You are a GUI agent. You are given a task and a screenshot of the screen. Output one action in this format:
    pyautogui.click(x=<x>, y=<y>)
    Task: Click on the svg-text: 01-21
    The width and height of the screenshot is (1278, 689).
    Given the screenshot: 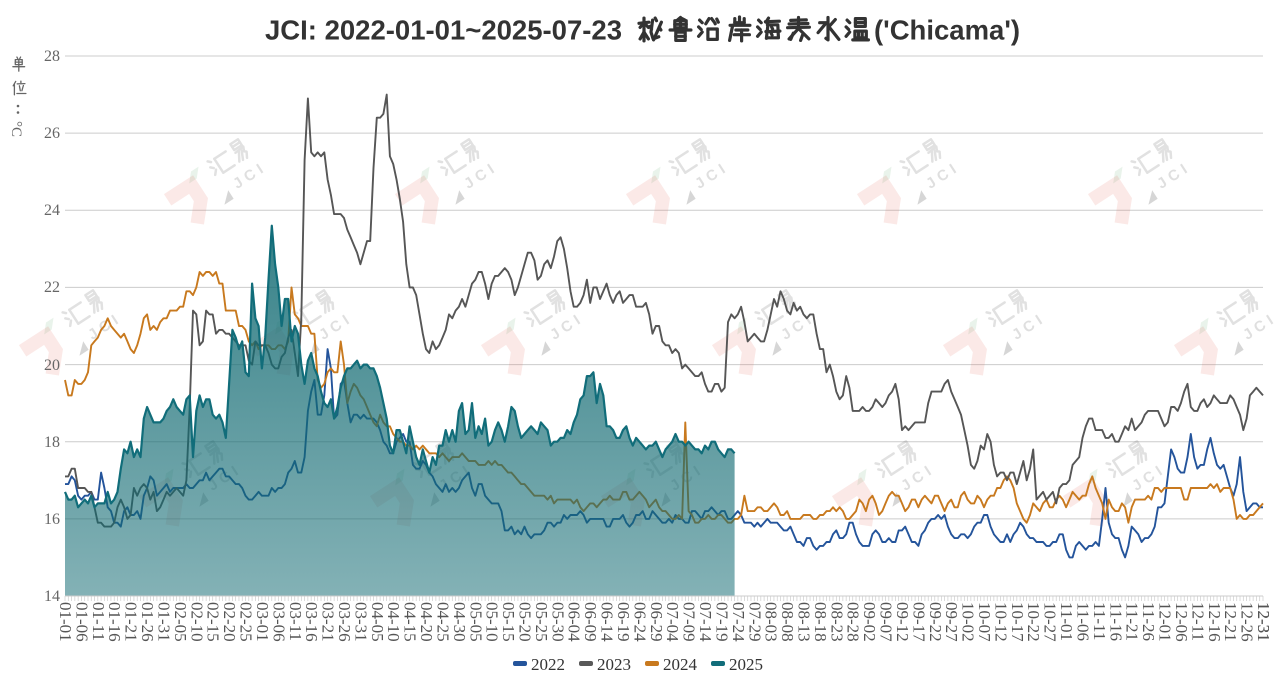 What is the action you would take?
    pyautogui.click(x=131, y=622)
    